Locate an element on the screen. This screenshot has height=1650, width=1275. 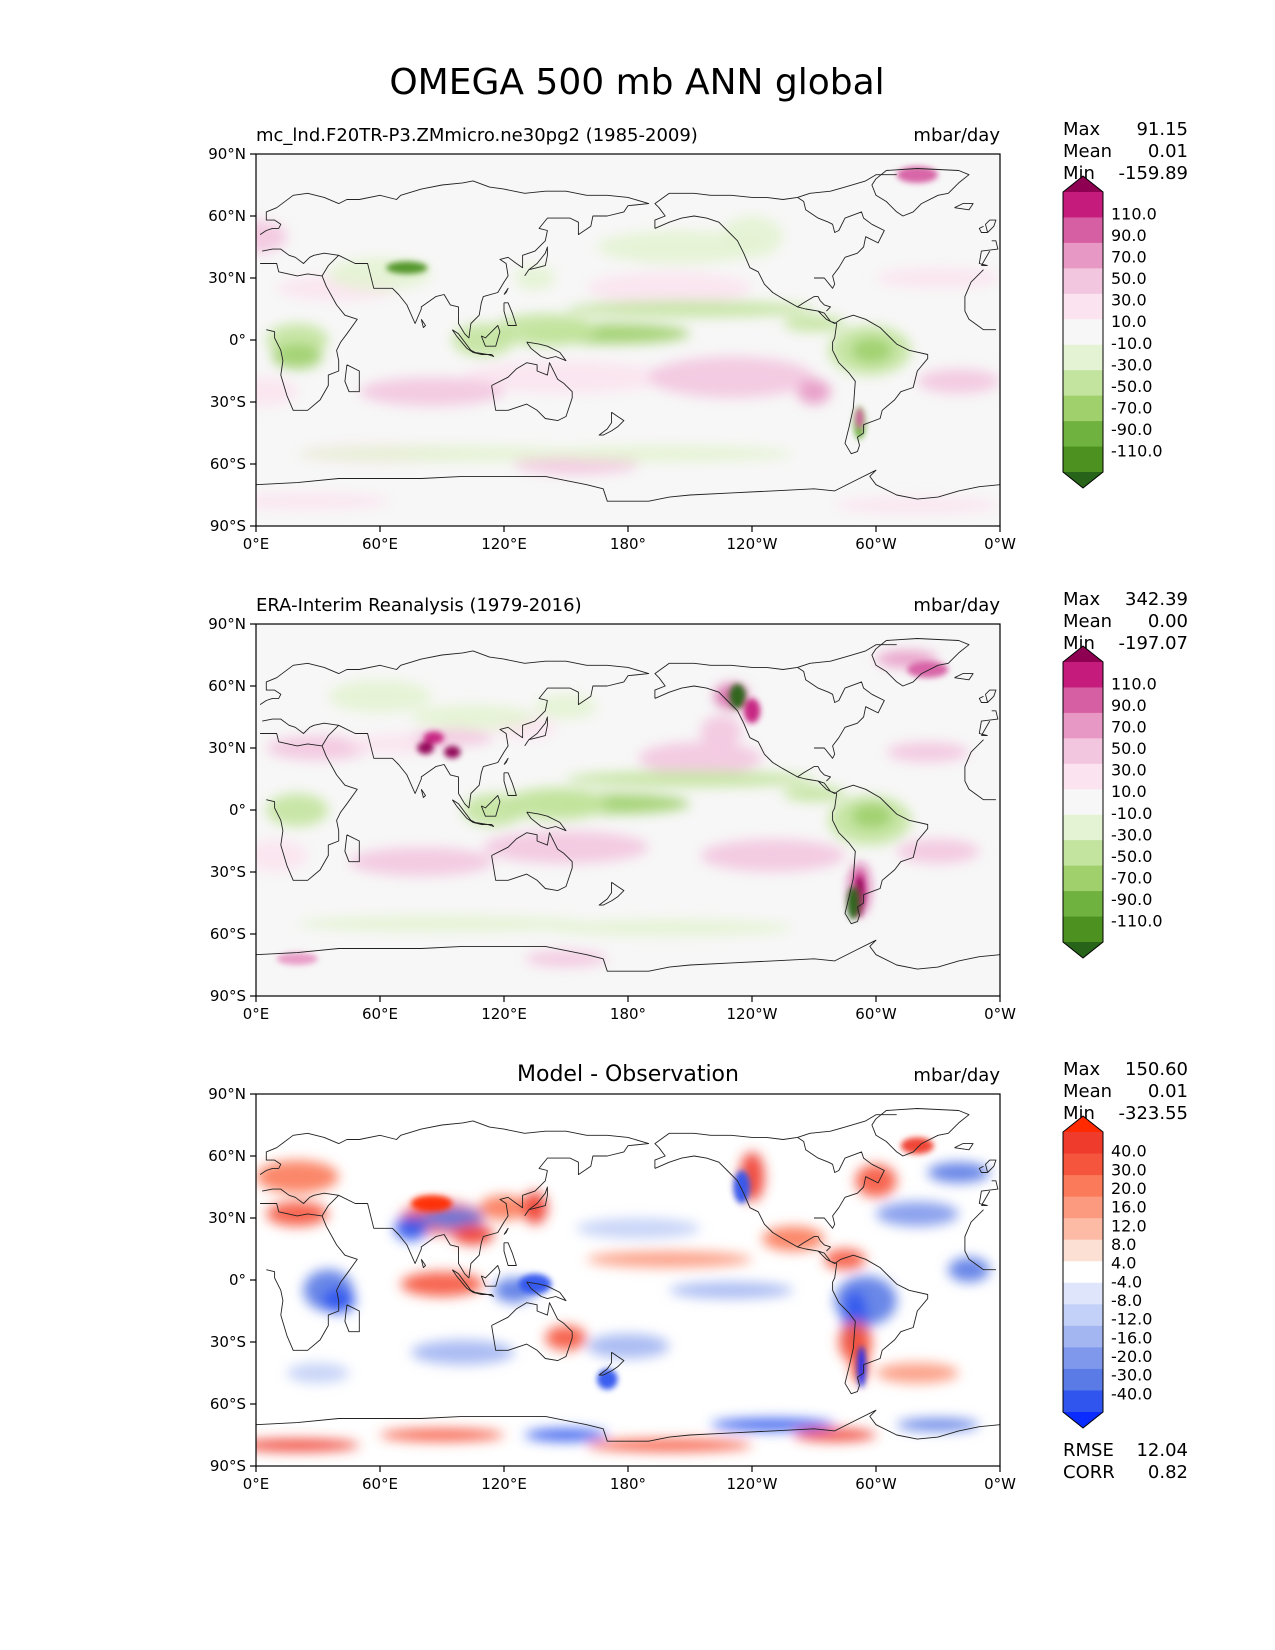
y-tick-label: 60°N is located at coordinates (227, 216).